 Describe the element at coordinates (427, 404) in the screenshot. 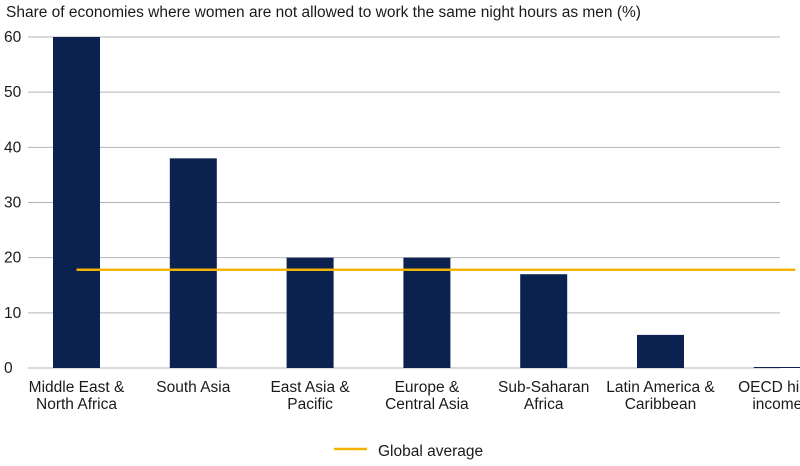

I see `x-label-3-line-1: Central Asia` at that location.